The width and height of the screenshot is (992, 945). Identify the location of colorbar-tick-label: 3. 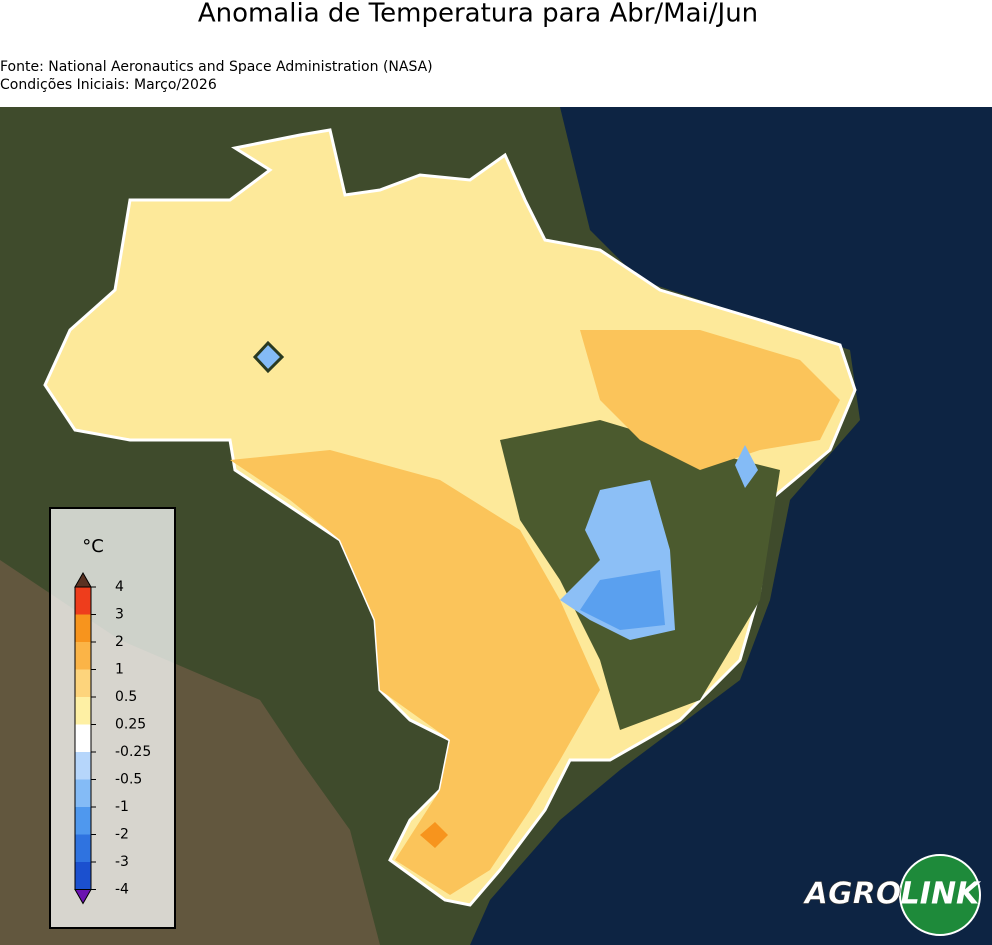
(119, 615).